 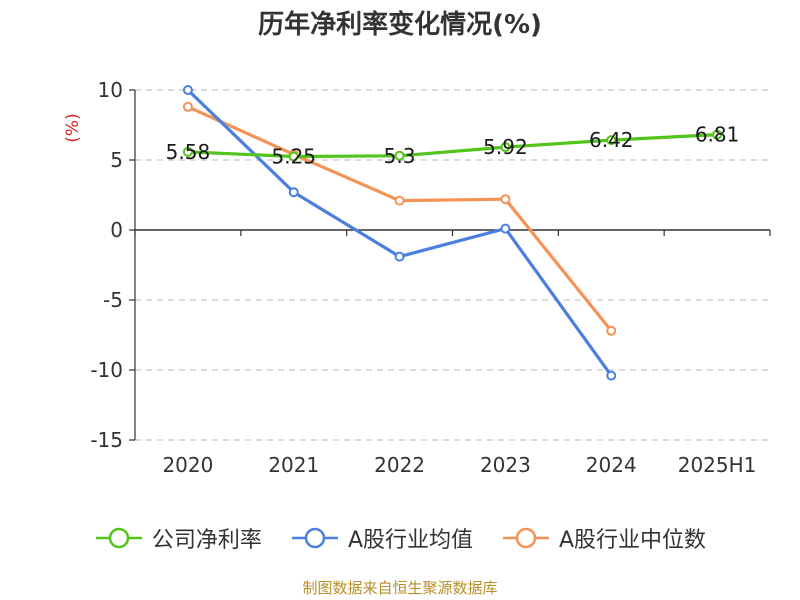 What do you see at coordinates (110, 90) in the screenshot?
I see `y-tick-label: 10` at bounding box center [110, 90].